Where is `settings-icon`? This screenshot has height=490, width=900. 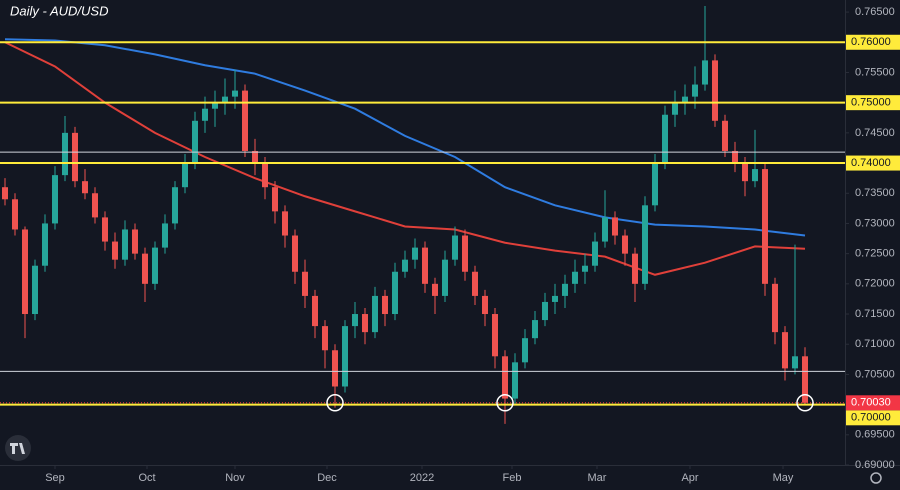
settings-icon is located at coordinates (876, 478).